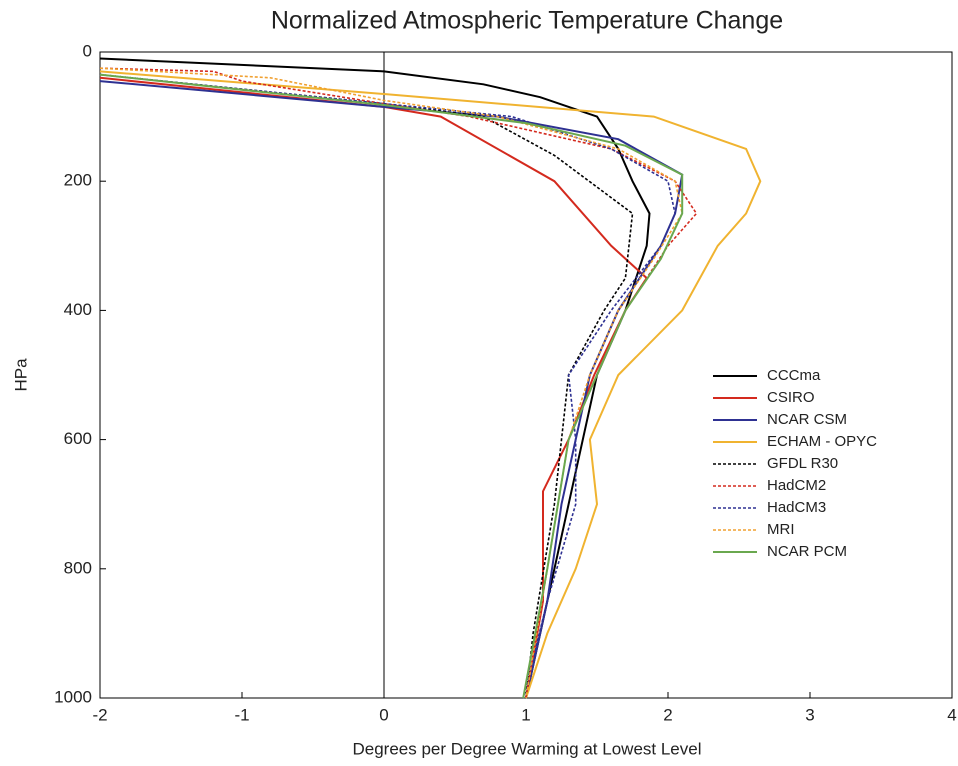  Describe the element at coordinates (796, 507) in the screenshot. I see `legend-label: HadCM3` at that location.